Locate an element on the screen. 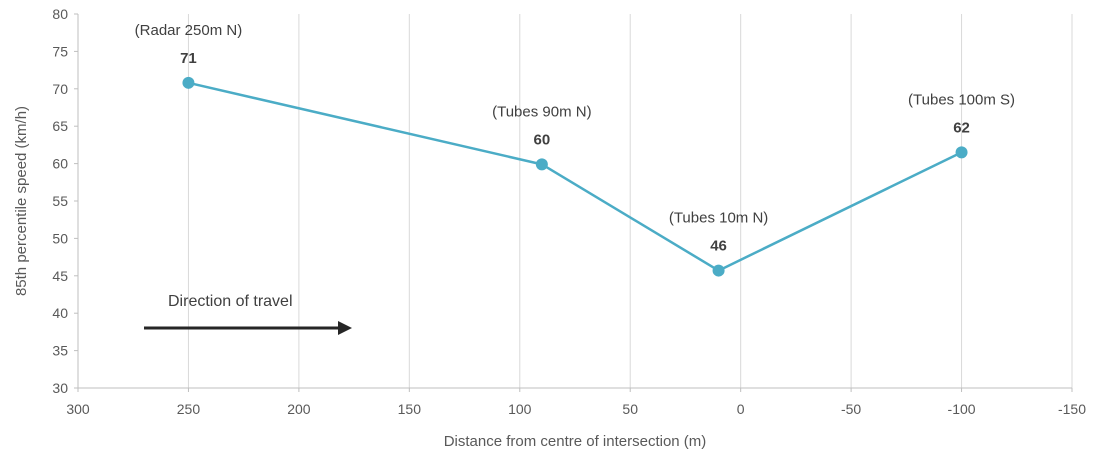 The image size is (1104, 456). point-name-label-1: (Tubes 90m N) is located at coordinates (541, 111).